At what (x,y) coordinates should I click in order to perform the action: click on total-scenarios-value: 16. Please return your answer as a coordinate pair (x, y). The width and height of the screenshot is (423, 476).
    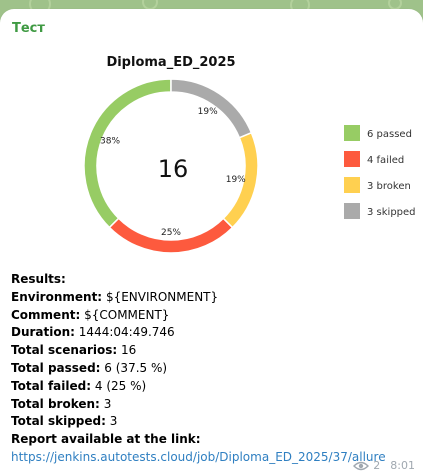
    Looking at the image, I should click on (129, 350).